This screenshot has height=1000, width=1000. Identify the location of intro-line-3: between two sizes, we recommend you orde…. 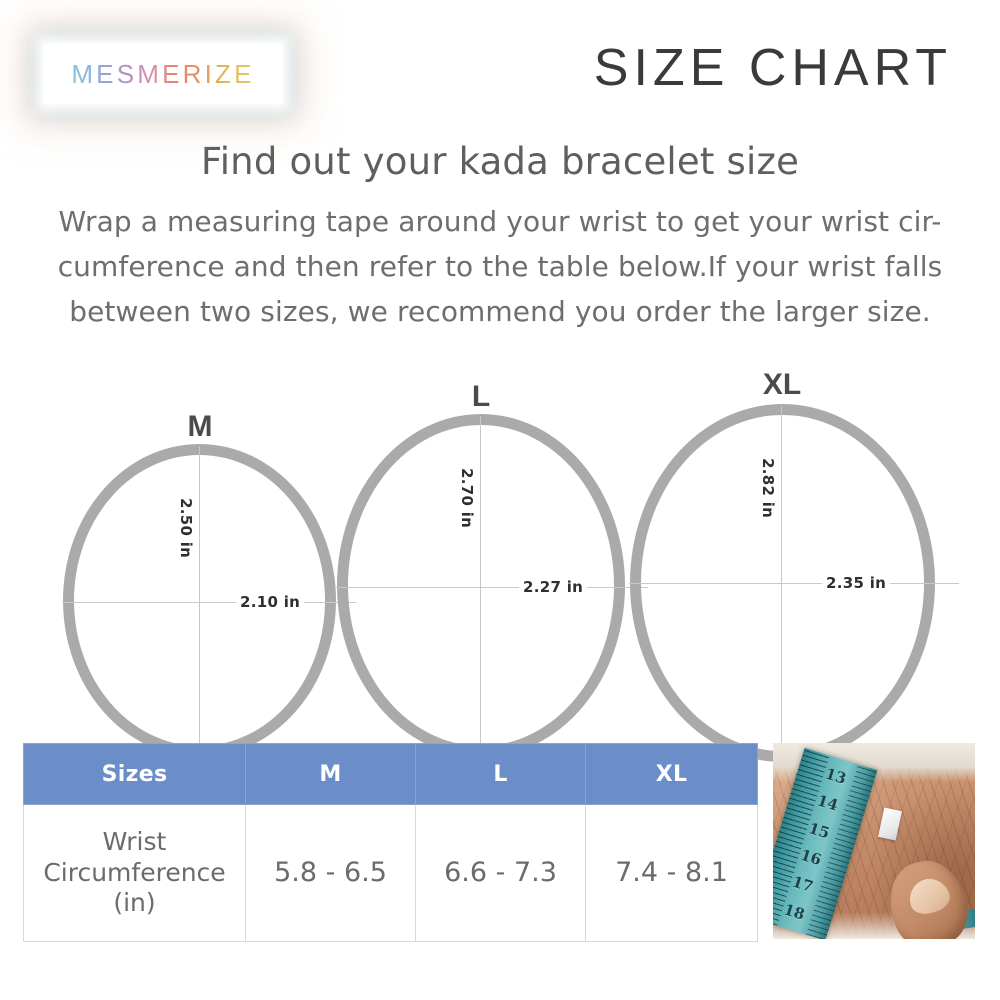
(500, 312).